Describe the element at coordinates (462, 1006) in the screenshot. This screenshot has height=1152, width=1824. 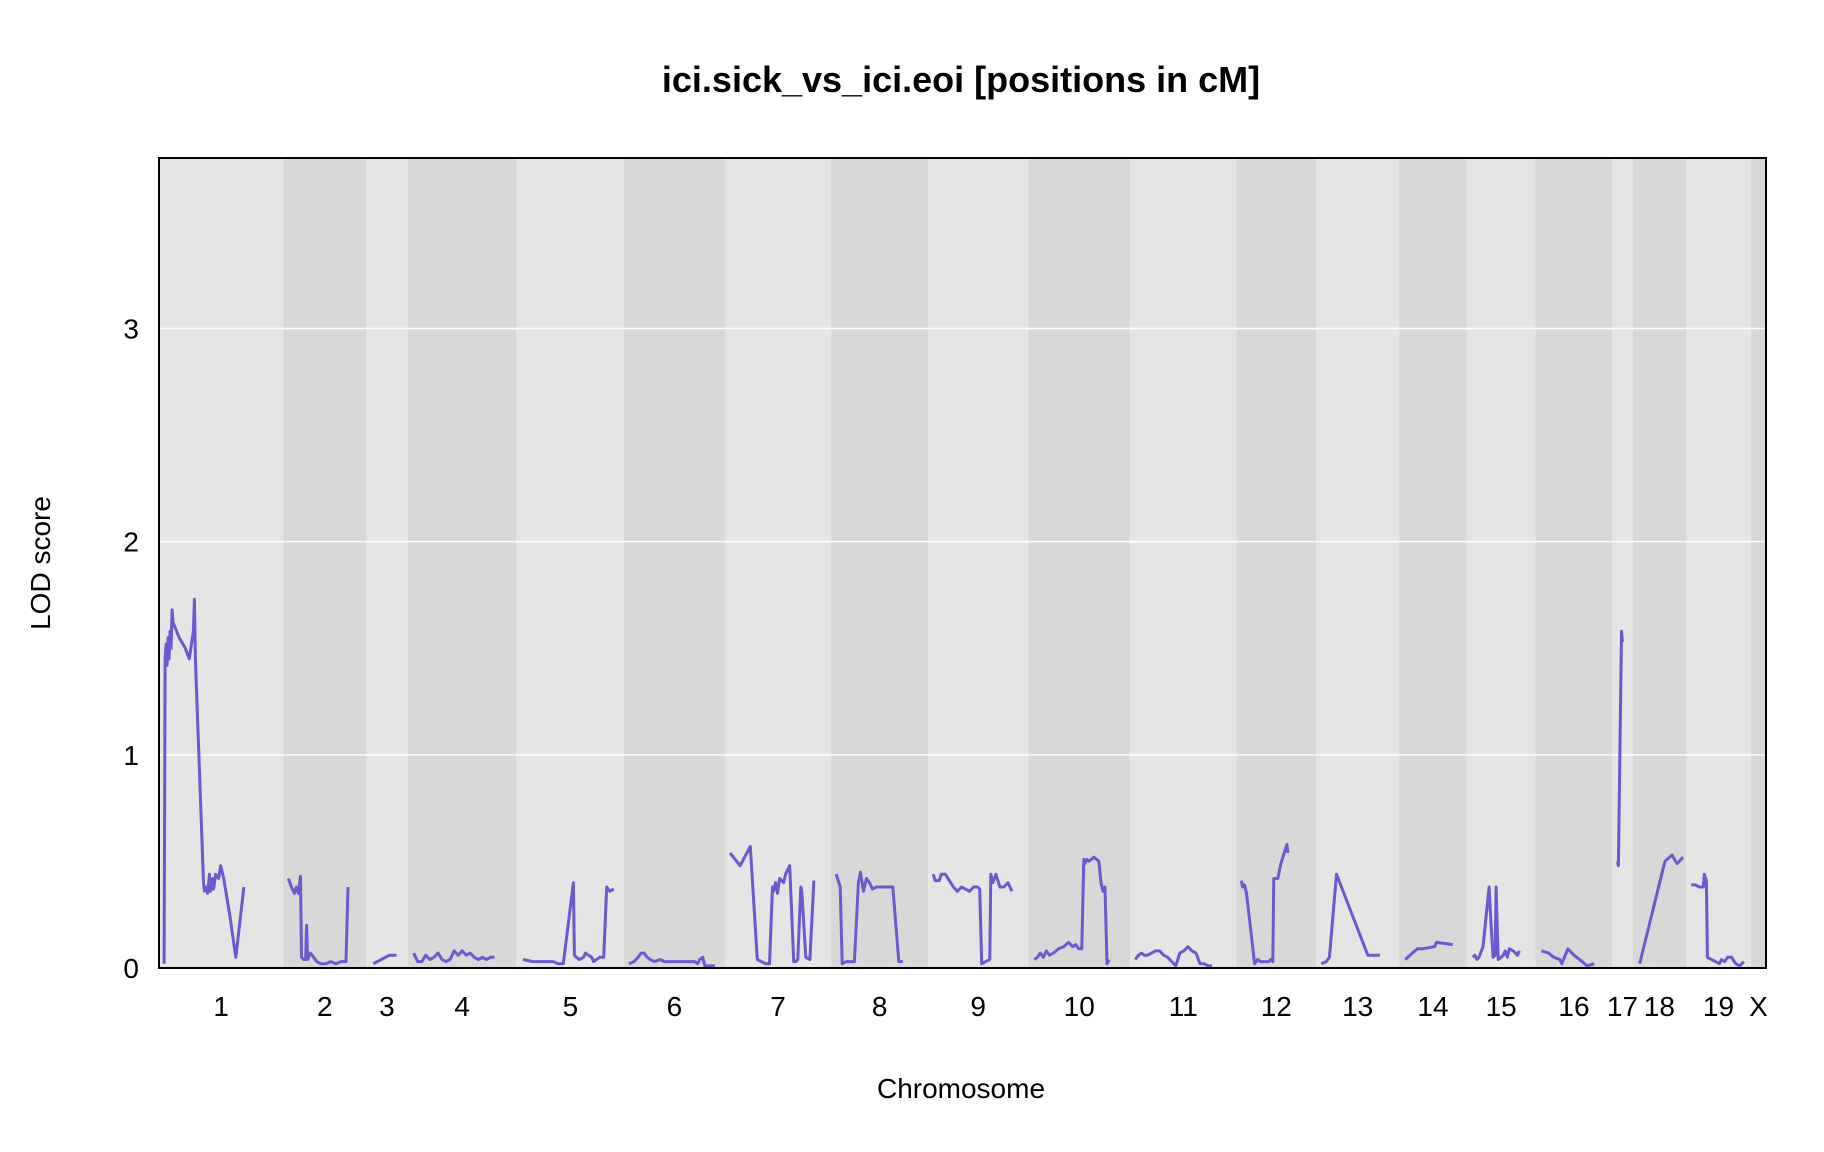
I see `x-tick-label-chr-4: 4` at that location.